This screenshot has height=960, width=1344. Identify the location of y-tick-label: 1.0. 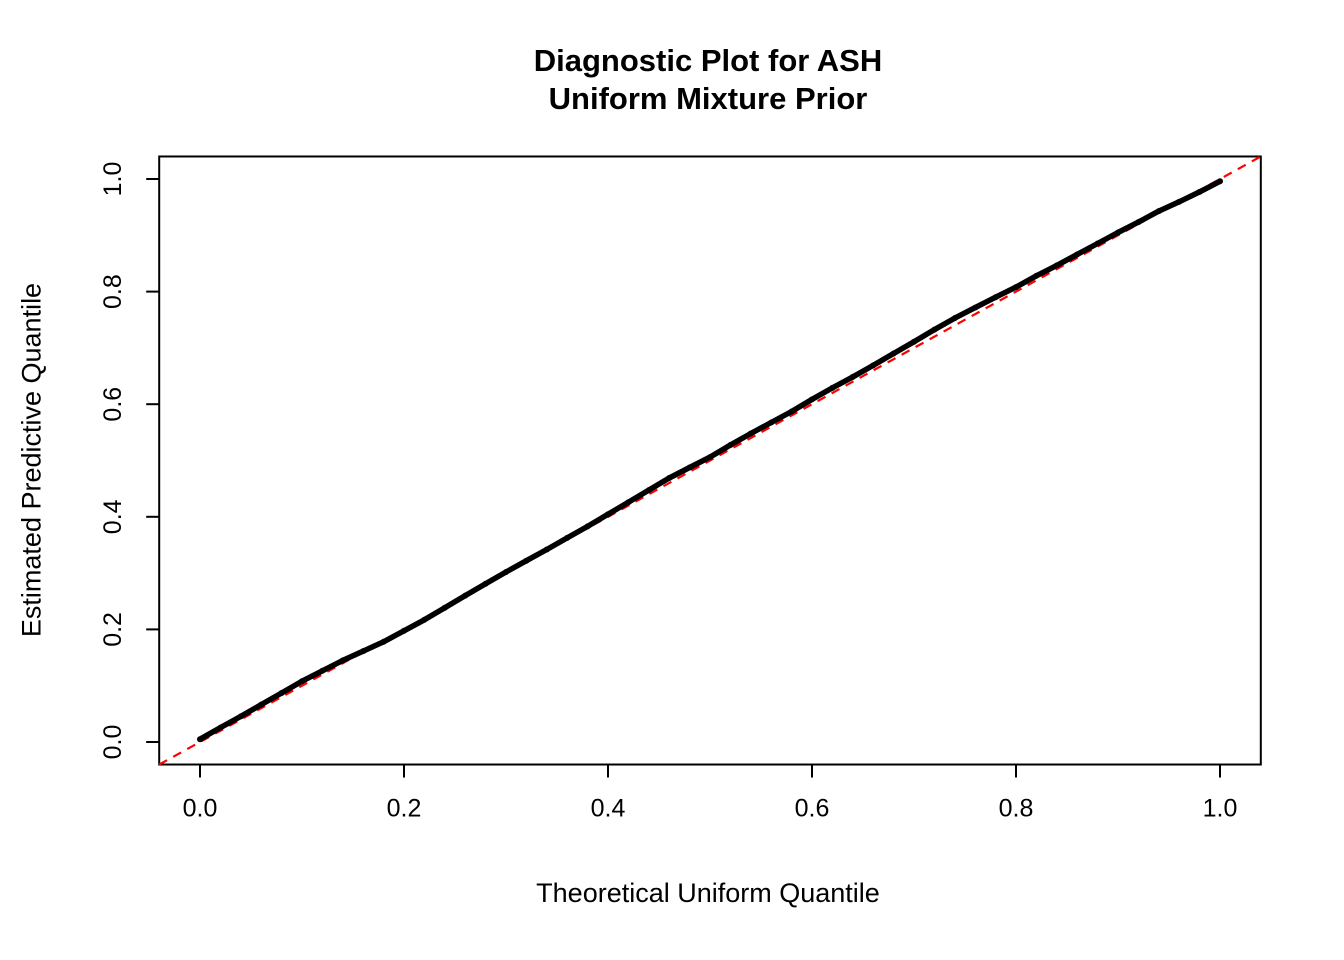
(113, 179).